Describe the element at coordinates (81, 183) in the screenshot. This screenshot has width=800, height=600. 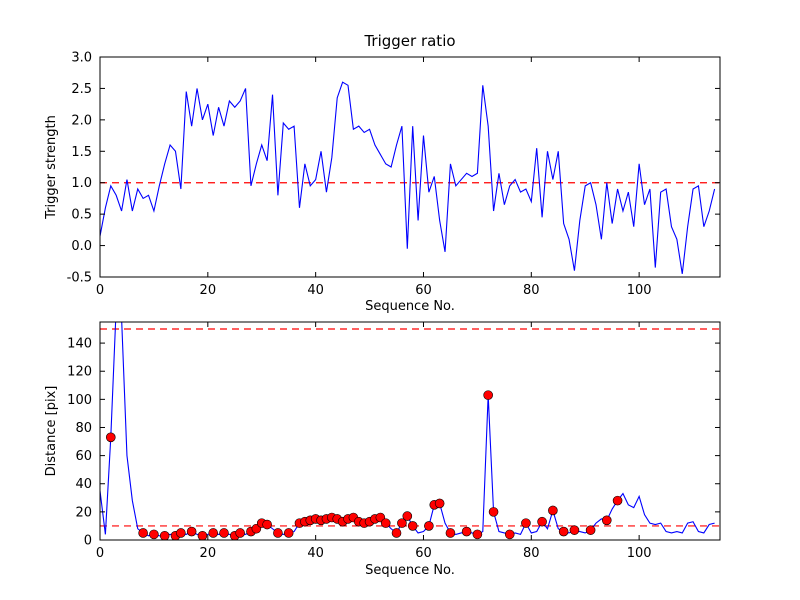
I see `y-tick-label: 1.0` at that location.